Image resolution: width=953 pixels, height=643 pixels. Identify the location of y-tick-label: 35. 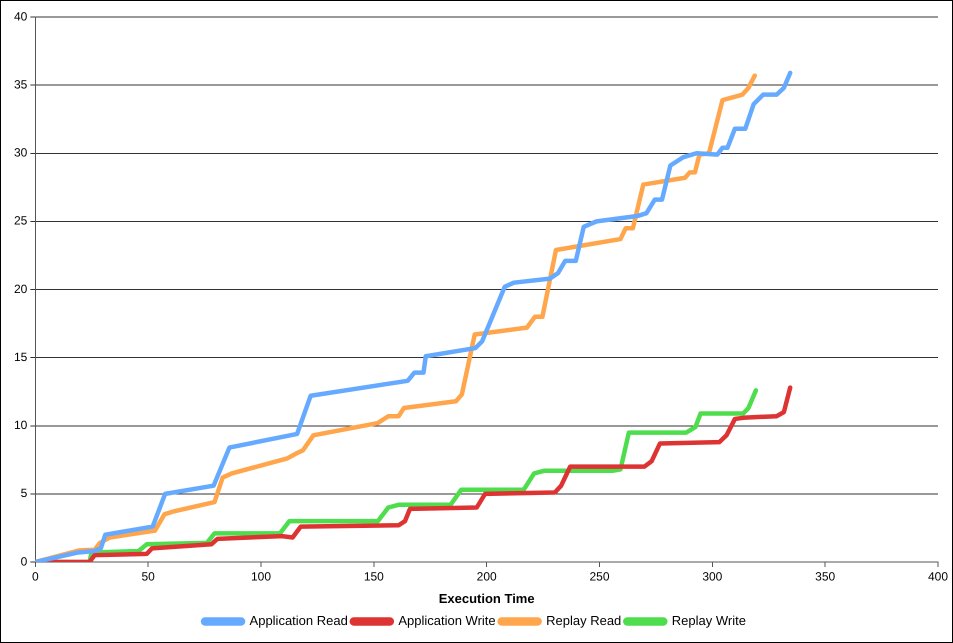
(21, 84).